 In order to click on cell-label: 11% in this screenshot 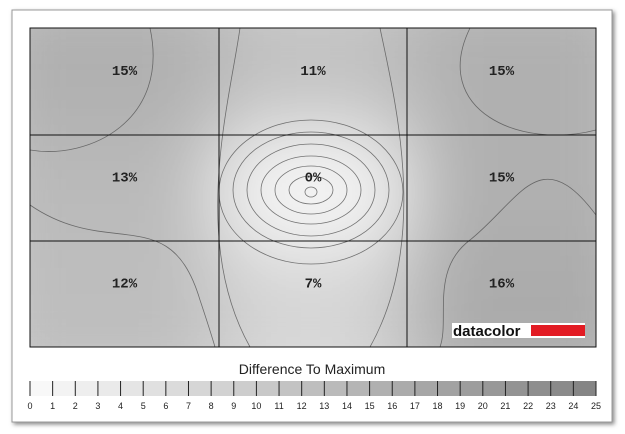, I will do `click(313, 72)`.